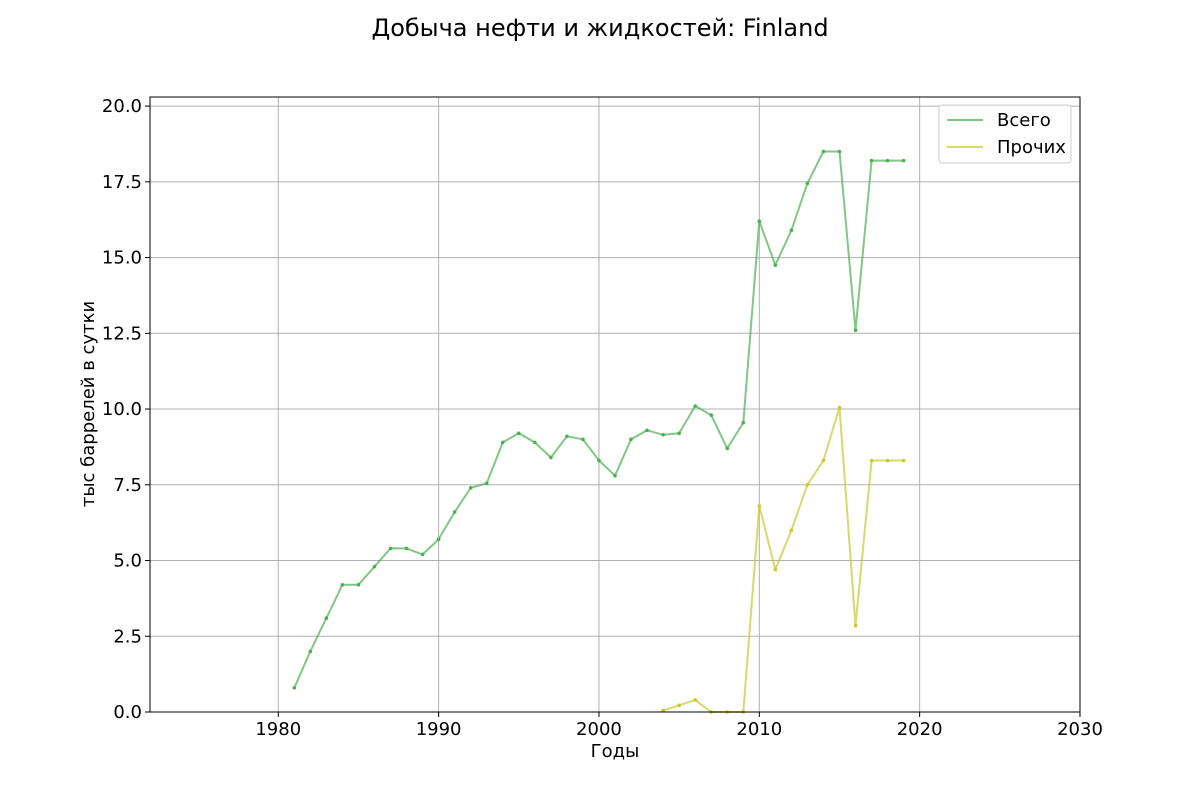 This screenshot has width=1200, height=800. What do you see at coordinates (122, 258) in the screenshot?
I see `y-tick-label: 15.0` at bounding box center [122, 258].